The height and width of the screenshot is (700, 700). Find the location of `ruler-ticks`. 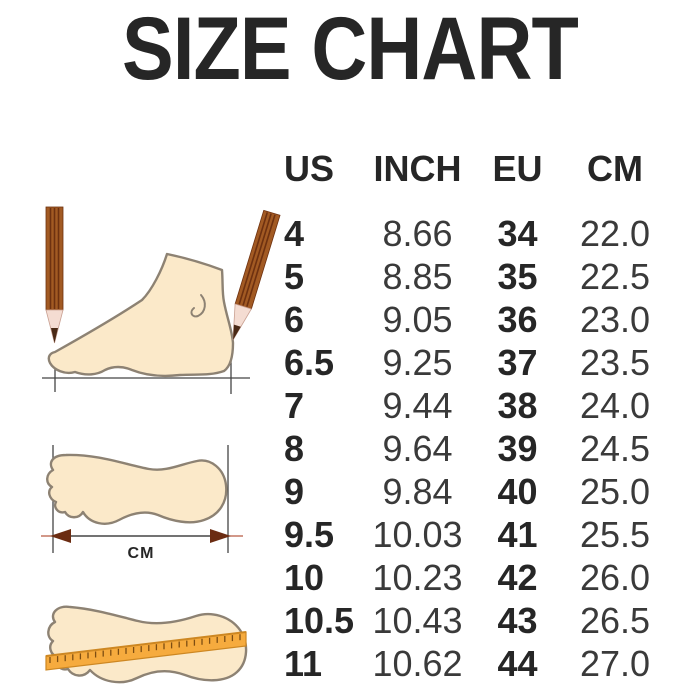

ruler-ticks is located at coordinates (145, 648).